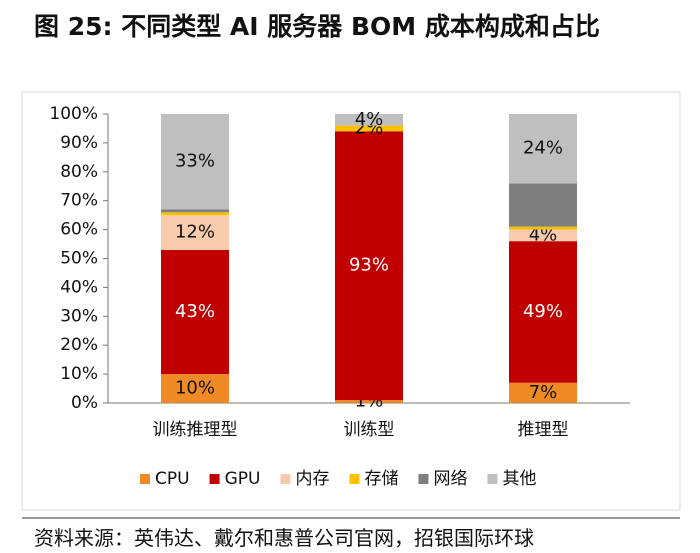 The image size is (700, 553). Describe the element at coordinates (79, 345) in the screenshot. I see `y-tick-label: 20%` at that location.